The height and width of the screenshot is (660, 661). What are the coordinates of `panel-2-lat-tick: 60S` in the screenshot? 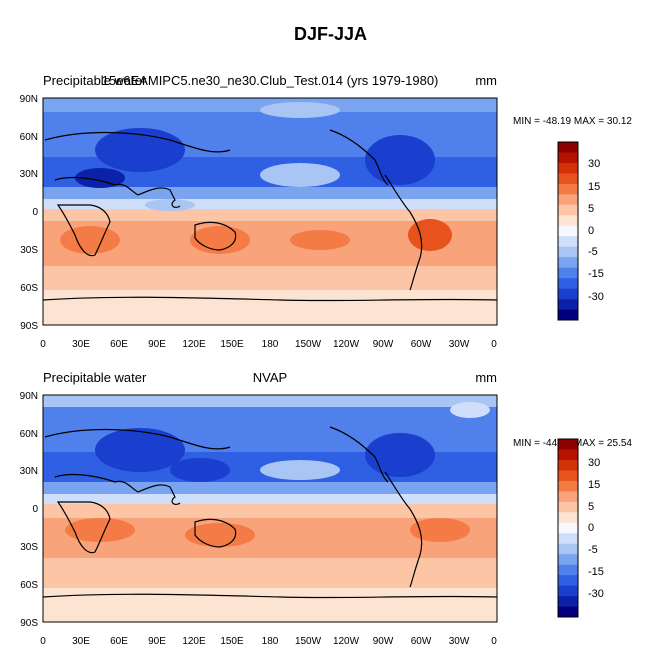 It's located at (29, 585).